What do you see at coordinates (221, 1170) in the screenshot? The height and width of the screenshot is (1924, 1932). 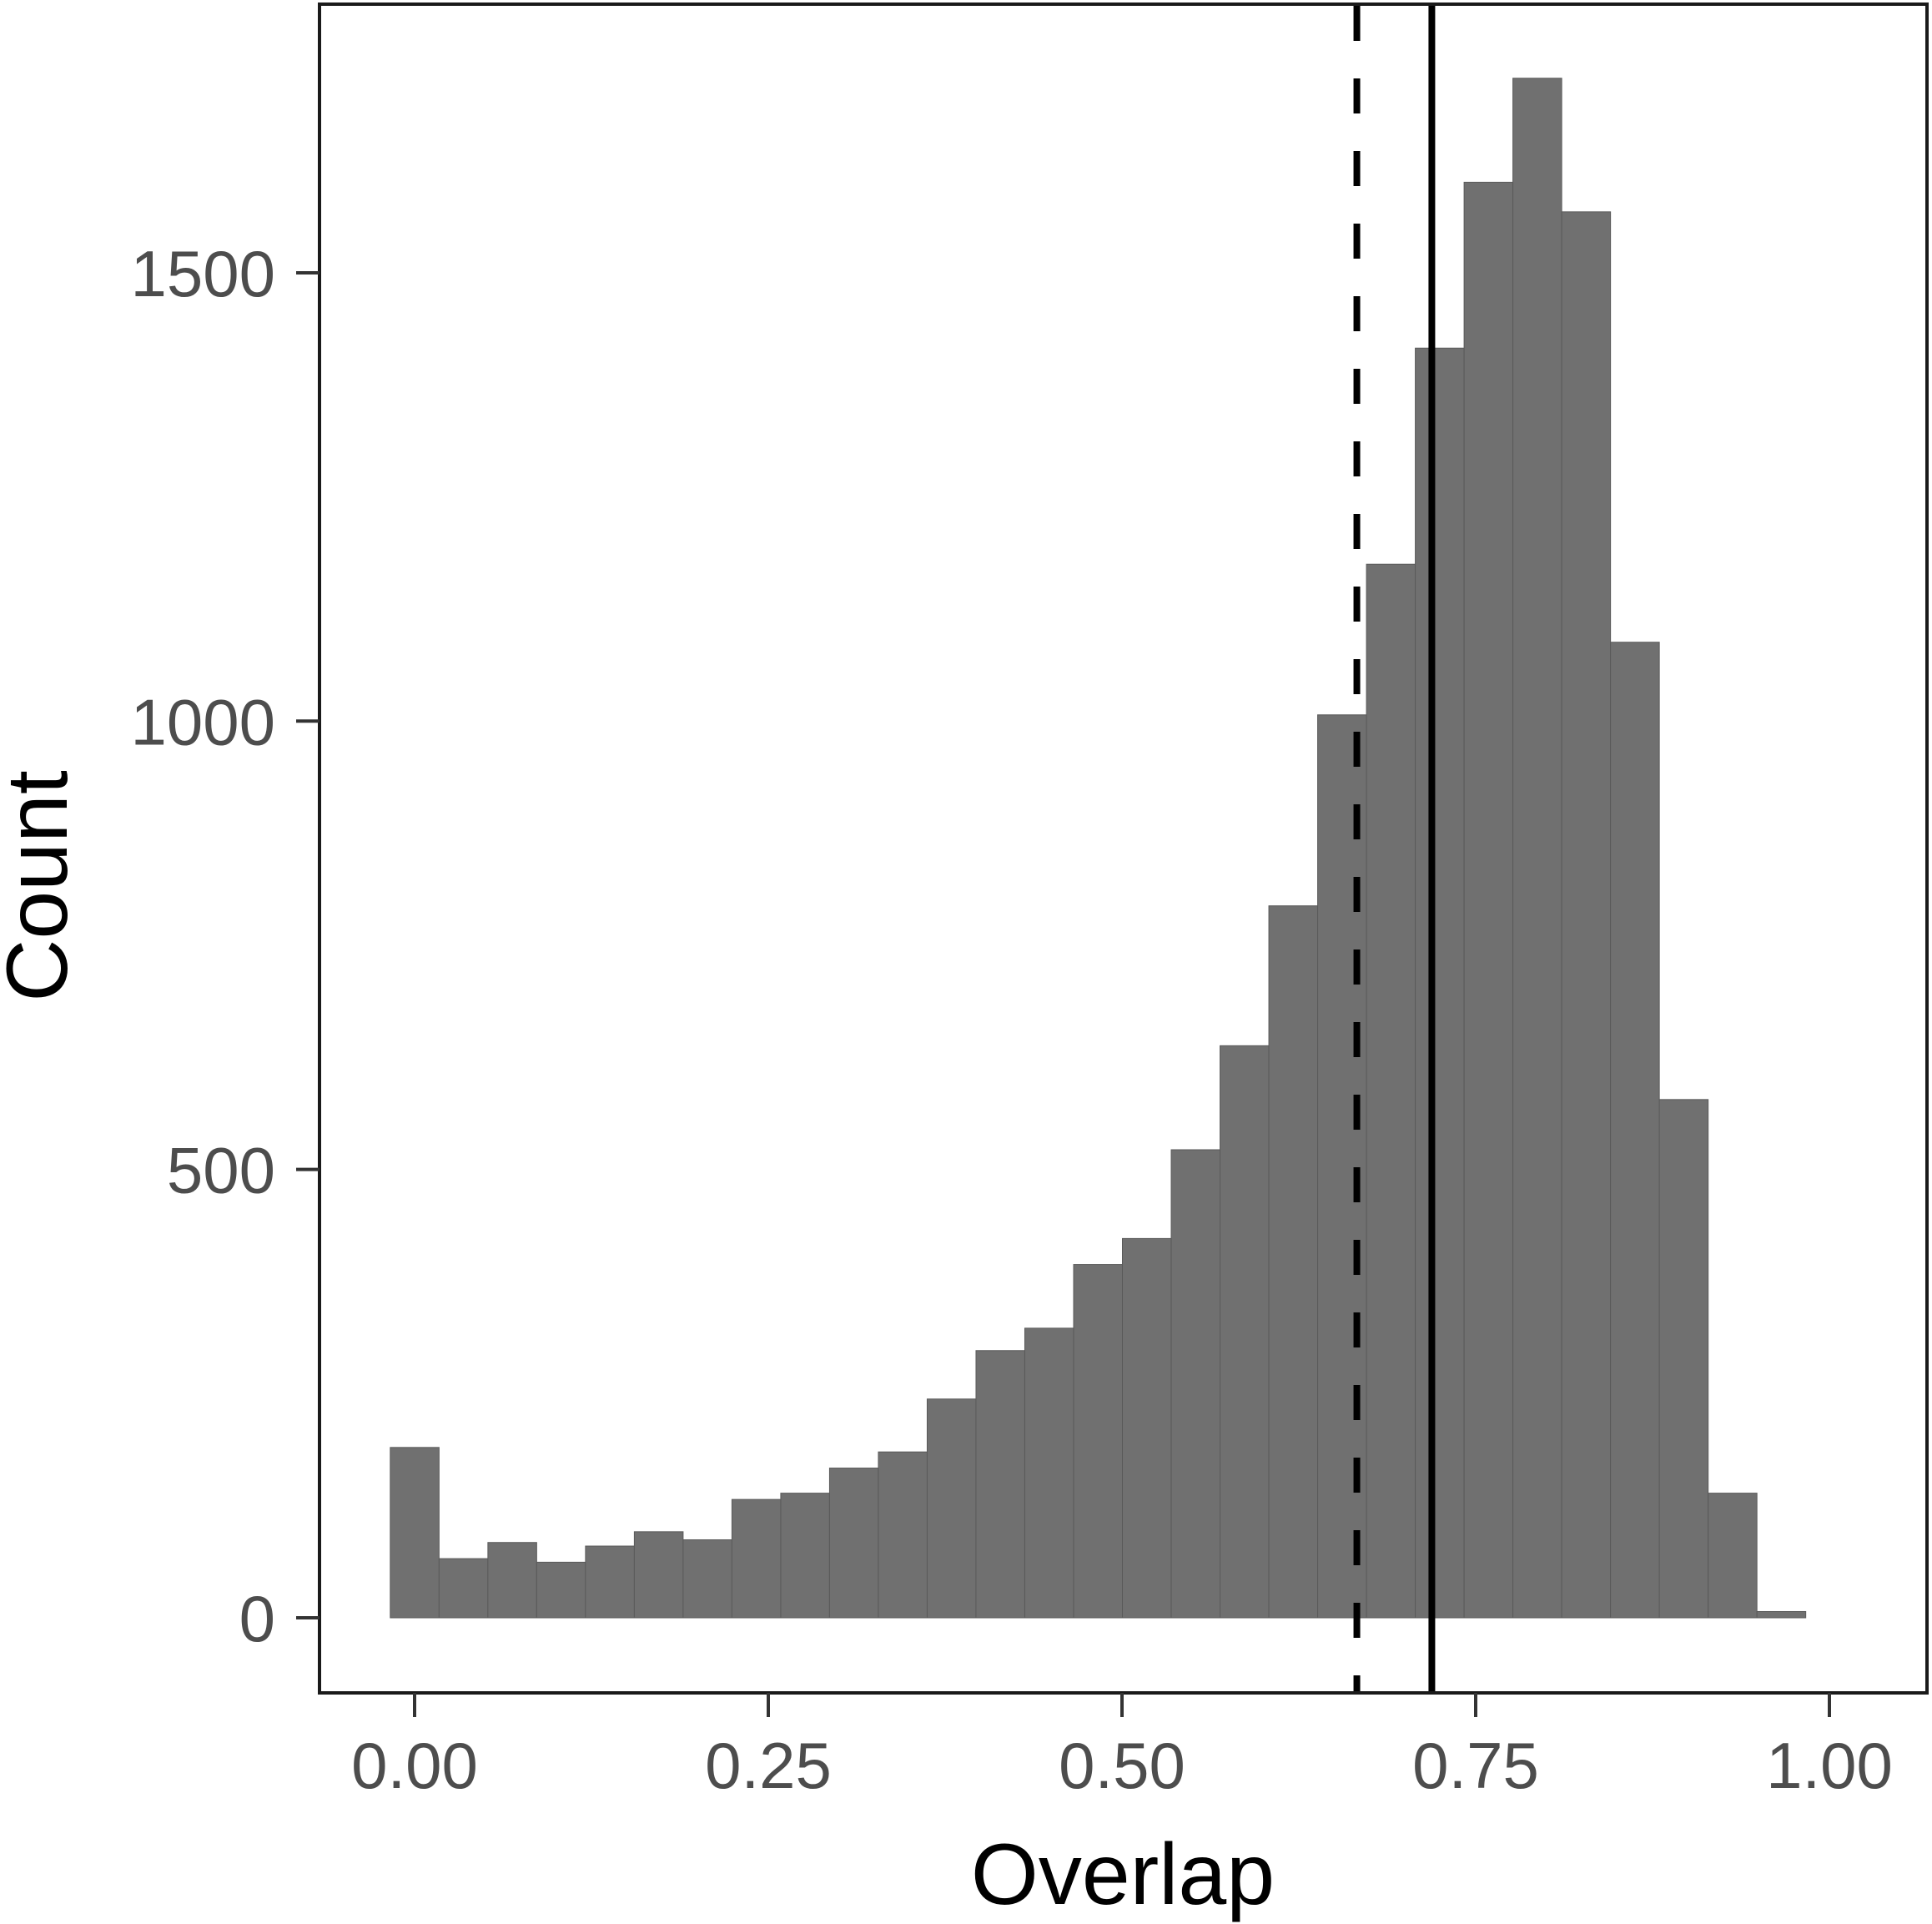 I see `y-tick-label: 500` at bounding box center [221, 1170].